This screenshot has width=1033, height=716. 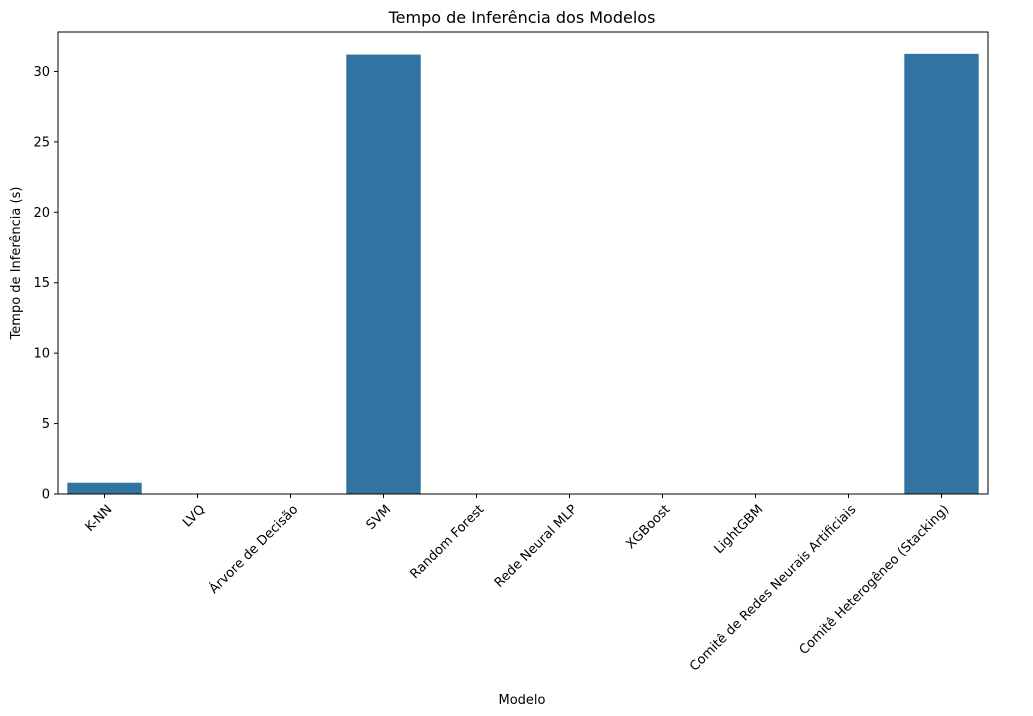 What do you see at coordinates (41, 72) in the screenshot?
I see `y-tick-label: 30` at bounding box center [41, 72].